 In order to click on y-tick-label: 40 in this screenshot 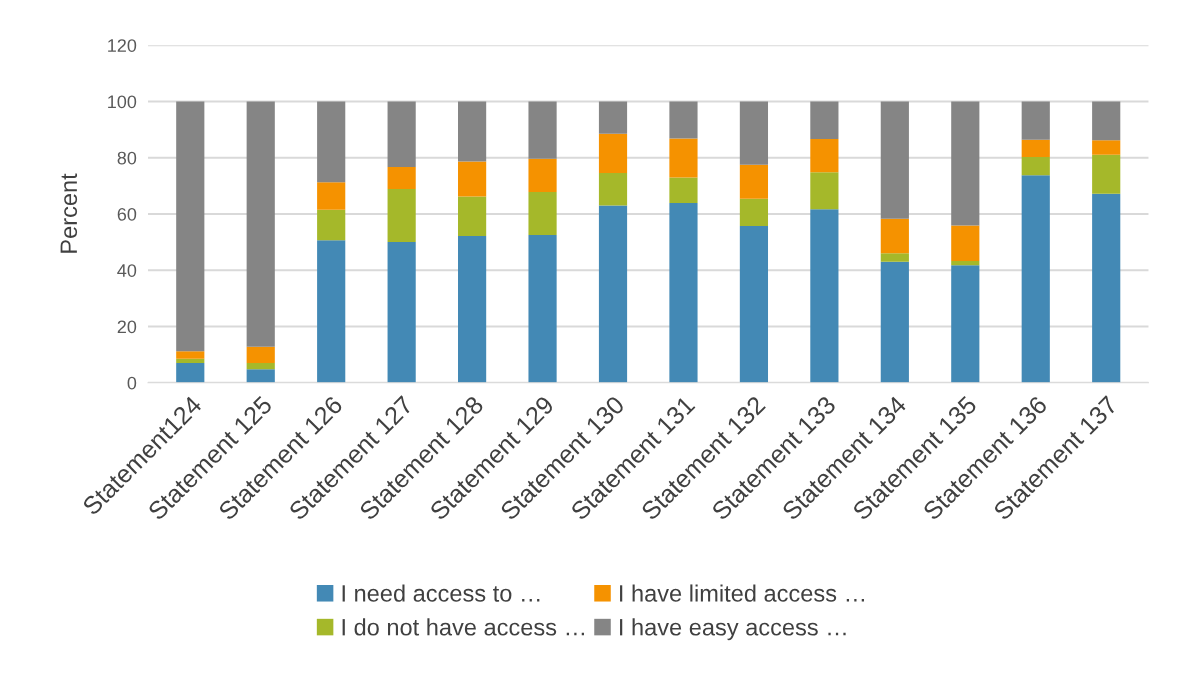, I will do `click(127, 270)`.